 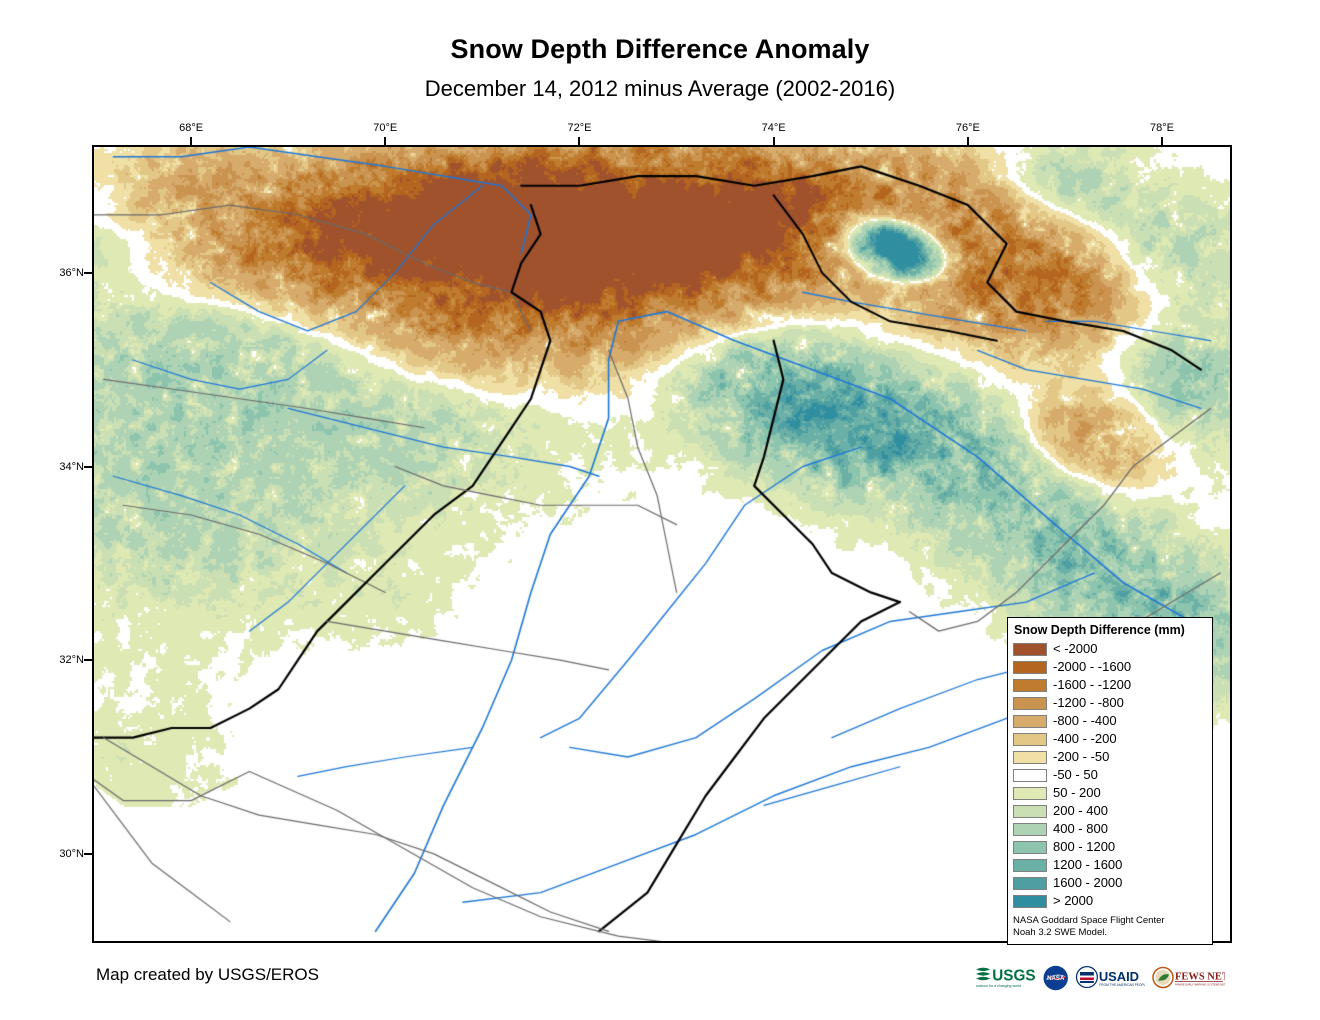 What do you see at coordinates (1088, 882) in the screenshot?
I see `legend-label: 1600 - 2000` at bounding box center [1088, 882].